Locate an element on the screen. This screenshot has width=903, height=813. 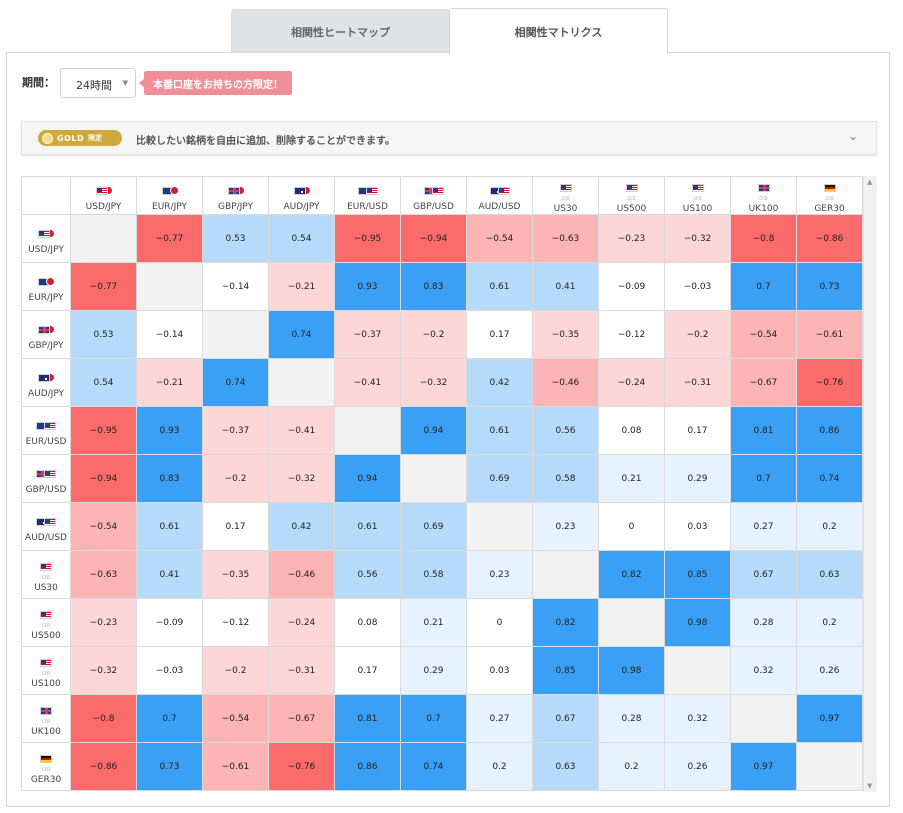
correlation-cell: −0.86 is located at coordinates (103, 766).